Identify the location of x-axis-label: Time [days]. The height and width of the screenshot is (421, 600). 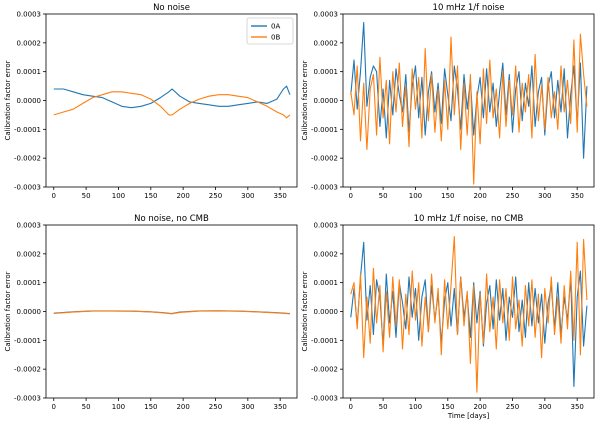
(468, 416).